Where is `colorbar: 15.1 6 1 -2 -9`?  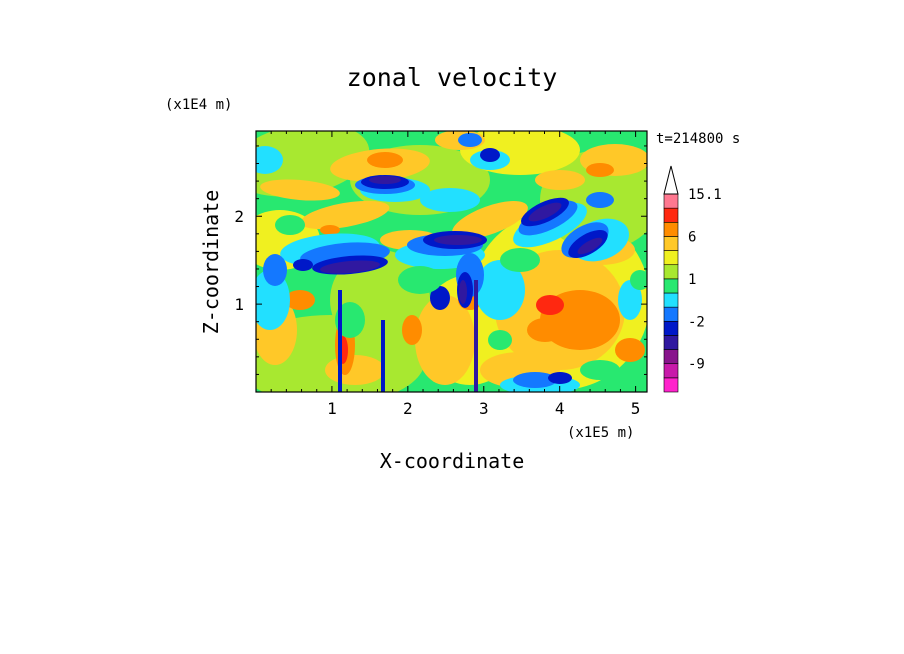
colorbar: 15.1 6 1 -2 -9 is located at coordinates (692, 279).